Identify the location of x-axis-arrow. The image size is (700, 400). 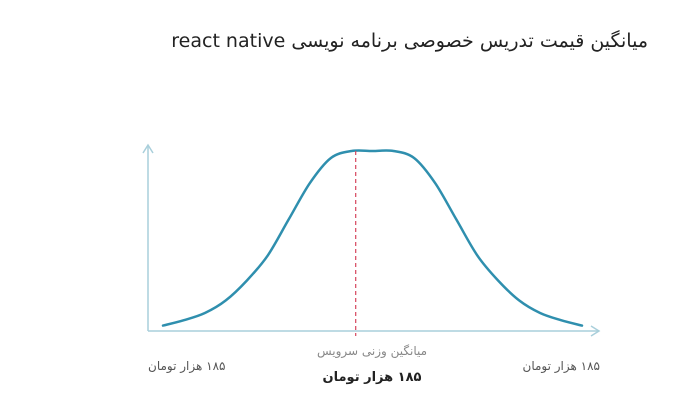
(595, 331).